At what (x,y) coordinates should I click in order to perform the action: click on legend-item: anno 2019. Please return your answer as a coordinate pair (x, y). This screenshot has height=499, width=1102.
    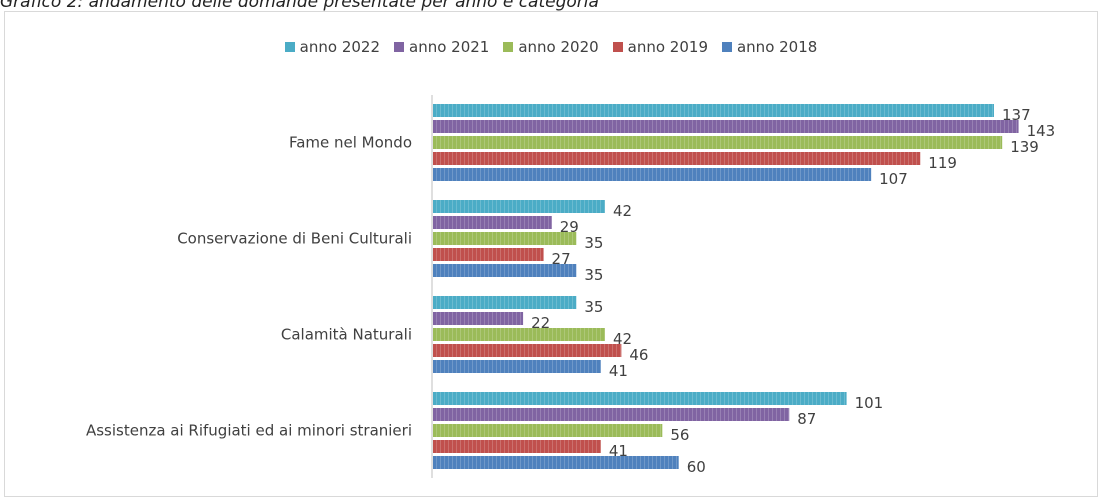
    Looking at the image, I should click on (660, 47).